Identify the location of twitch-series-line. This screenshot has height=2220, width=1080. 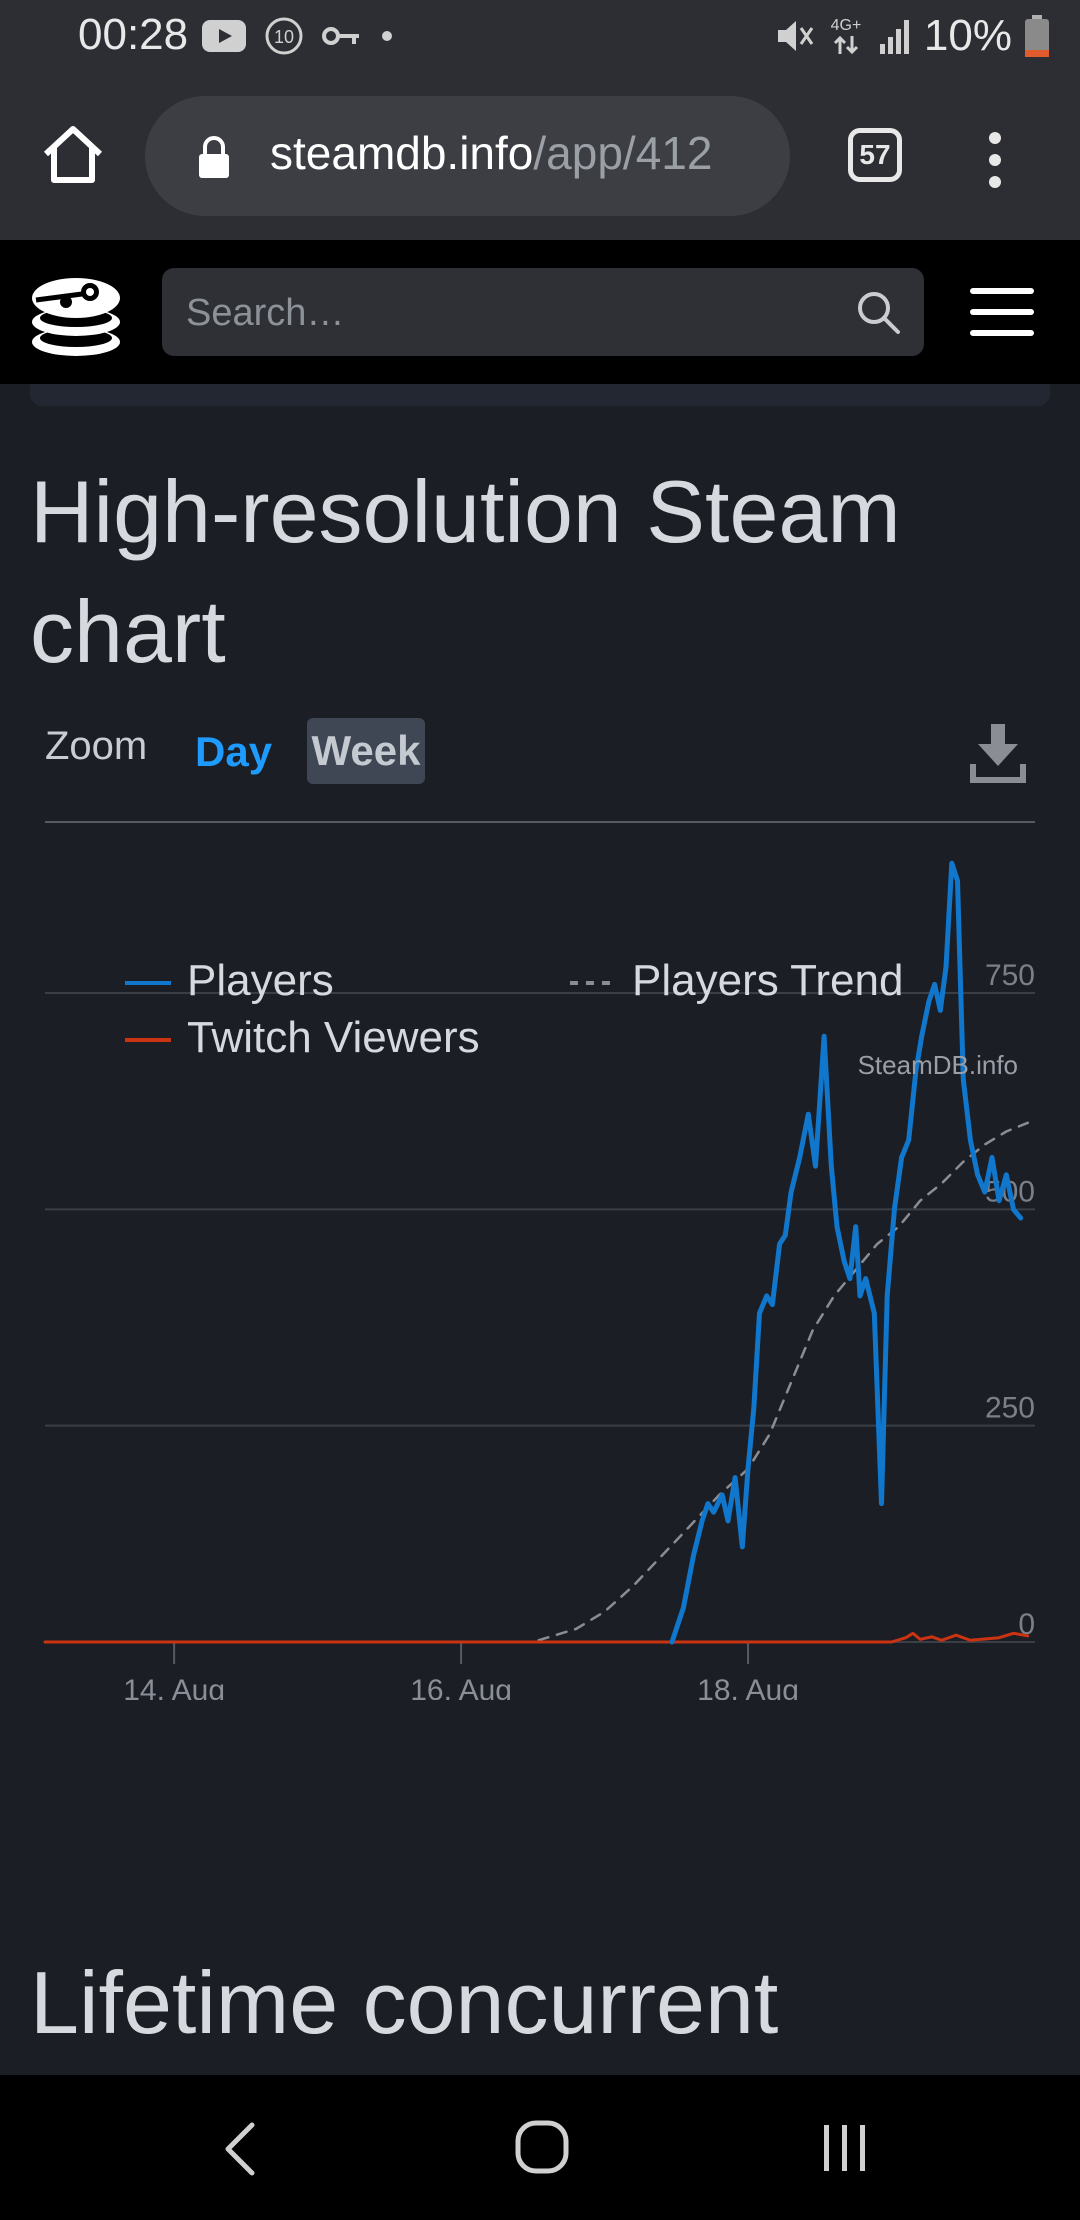
(536, 1637).